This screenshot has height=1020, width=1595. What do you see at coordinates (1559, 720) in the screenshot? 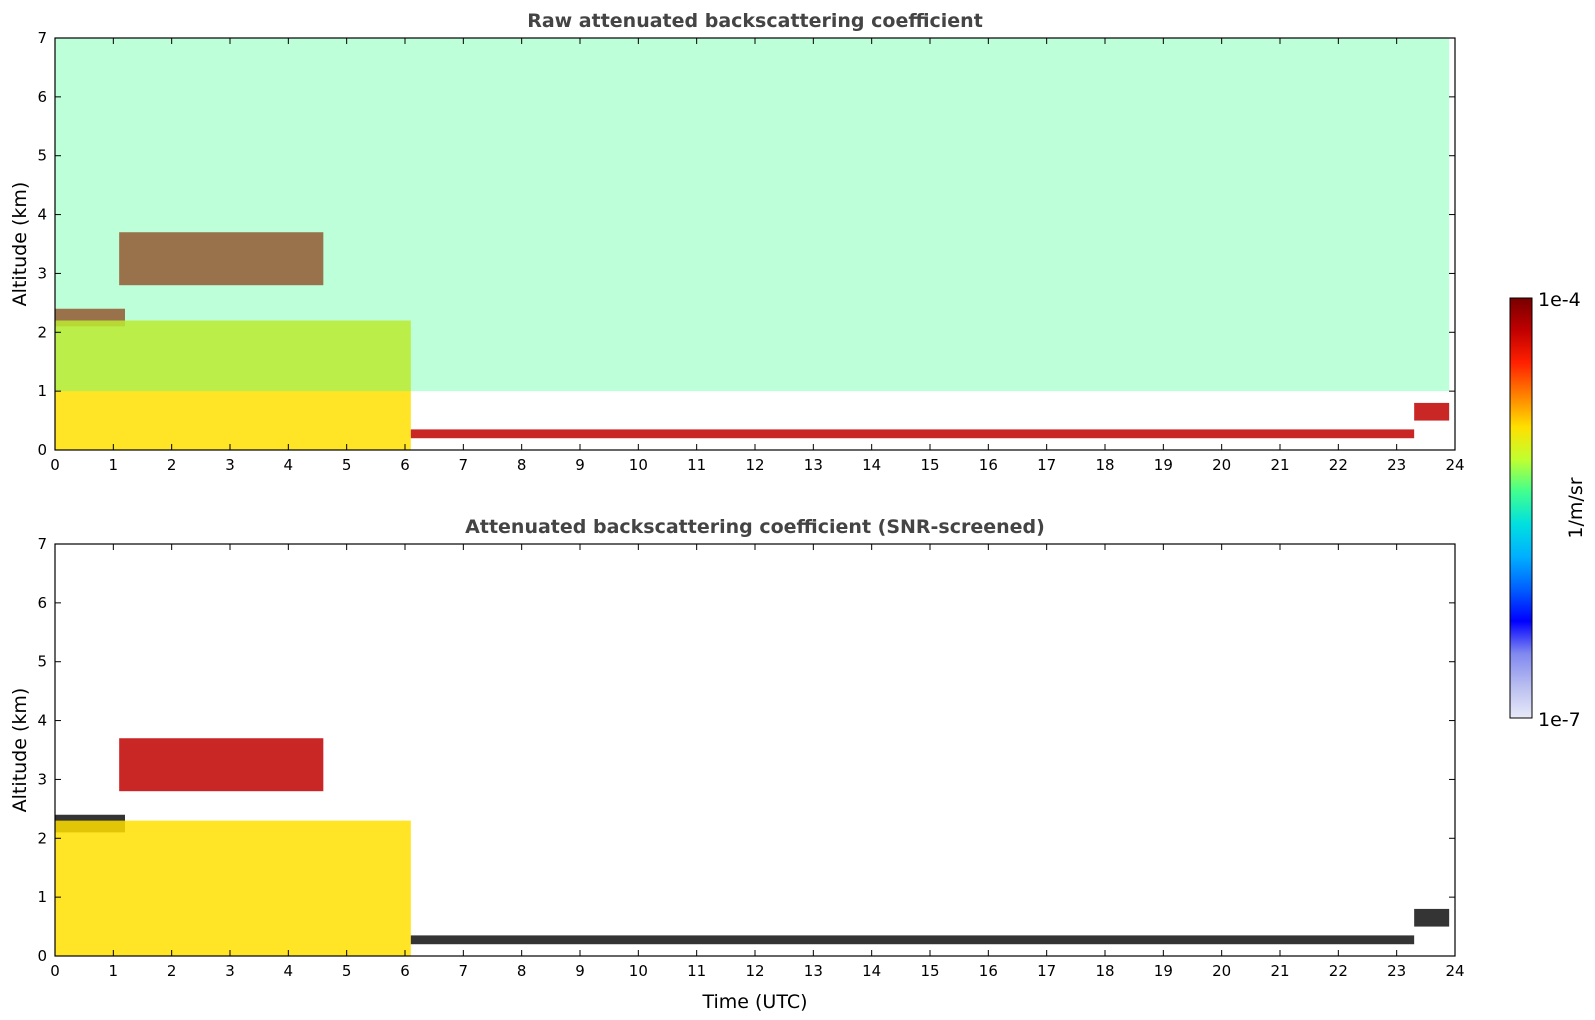
I see `colorbar-min-label: 1e-7` at bounding box center [1559, 720].